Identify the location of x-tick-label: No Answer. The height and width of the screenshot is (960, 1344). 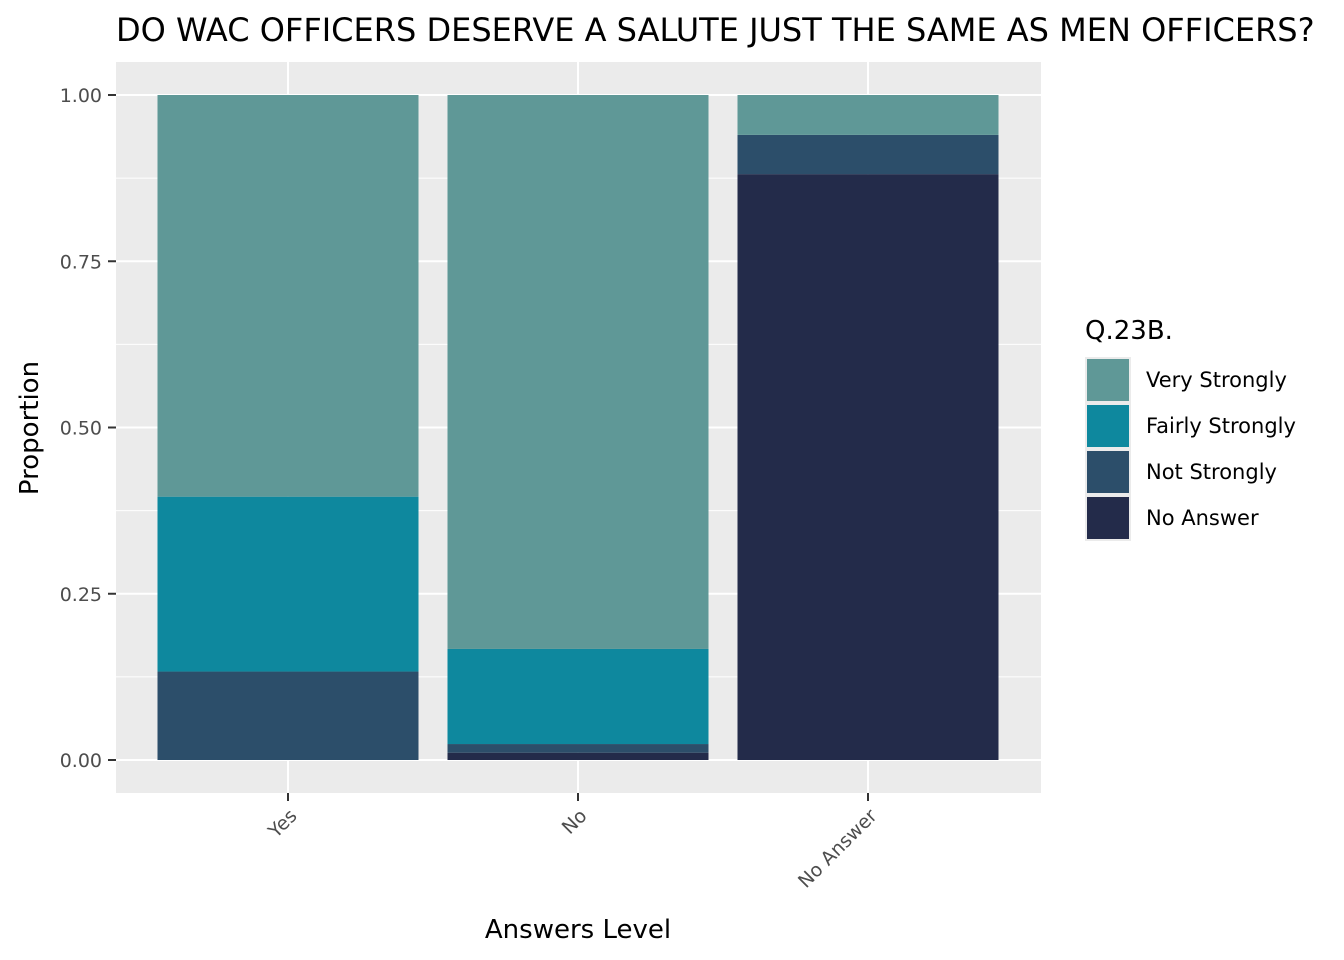
(838, 849).